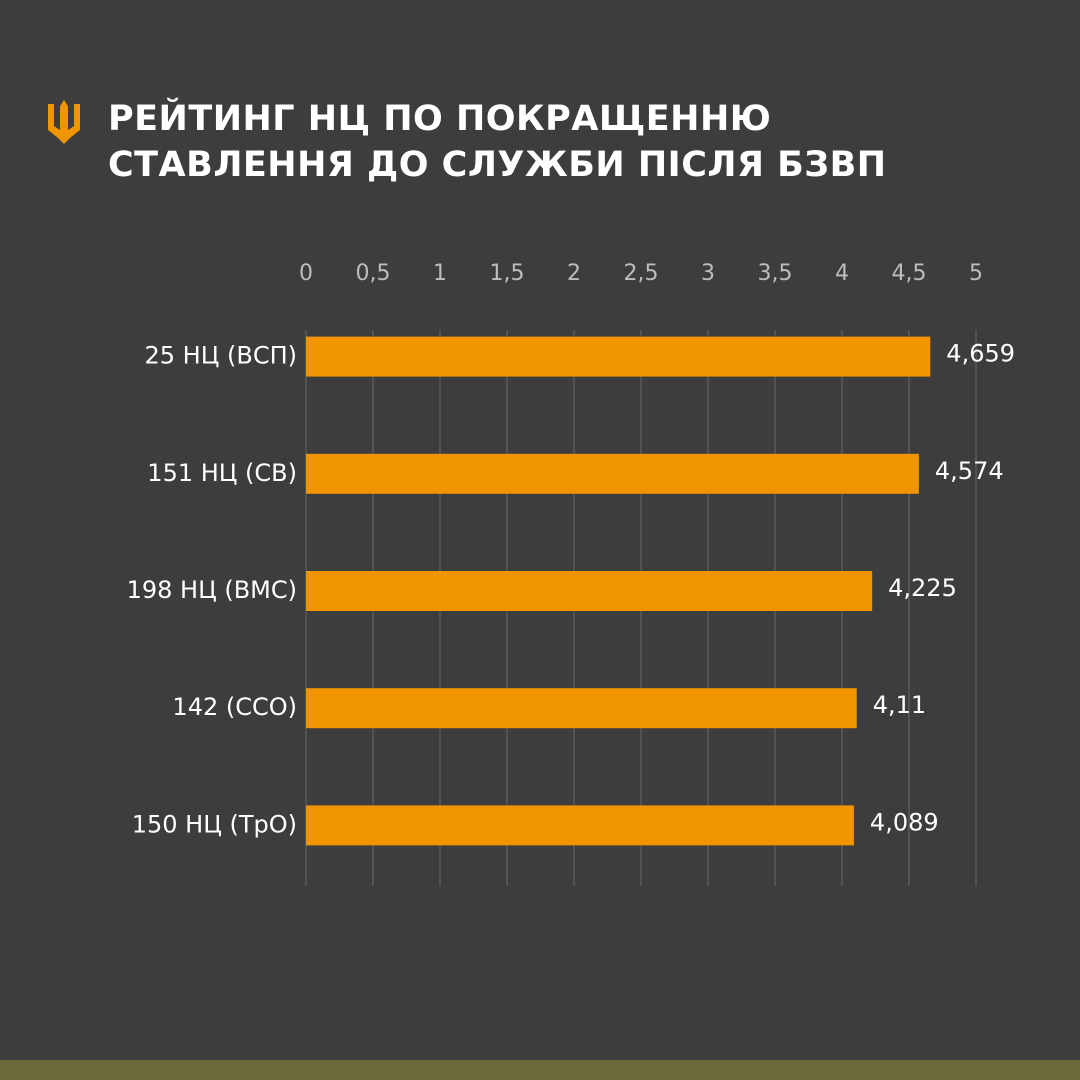 The width and height of the screenshot is (1080, 1080). I want to click on category-label: 151 НЦ (СВ), so click(222, 473).